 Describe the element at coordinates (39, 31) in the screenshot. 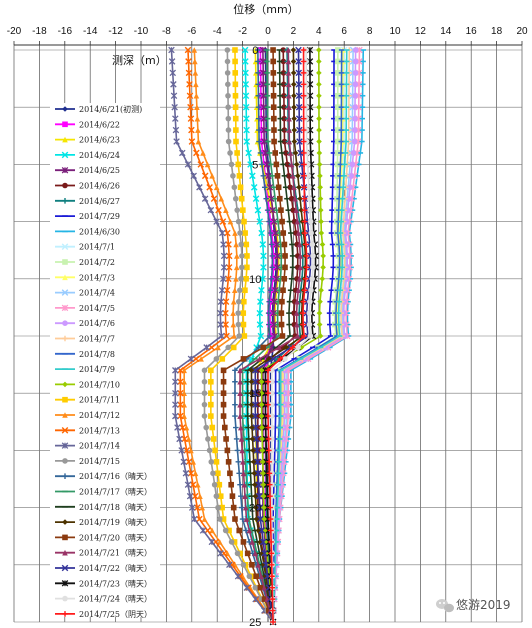

I see `x-tick-label: -18` at that location.